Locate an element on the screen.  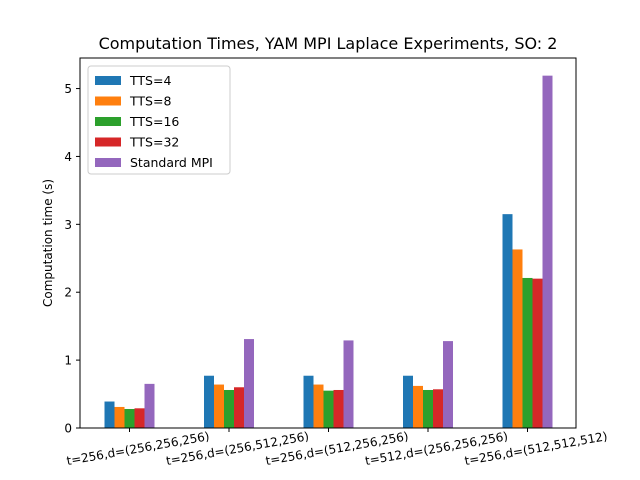
legend-label: TTS=8 is located at coordinates (150, 101).